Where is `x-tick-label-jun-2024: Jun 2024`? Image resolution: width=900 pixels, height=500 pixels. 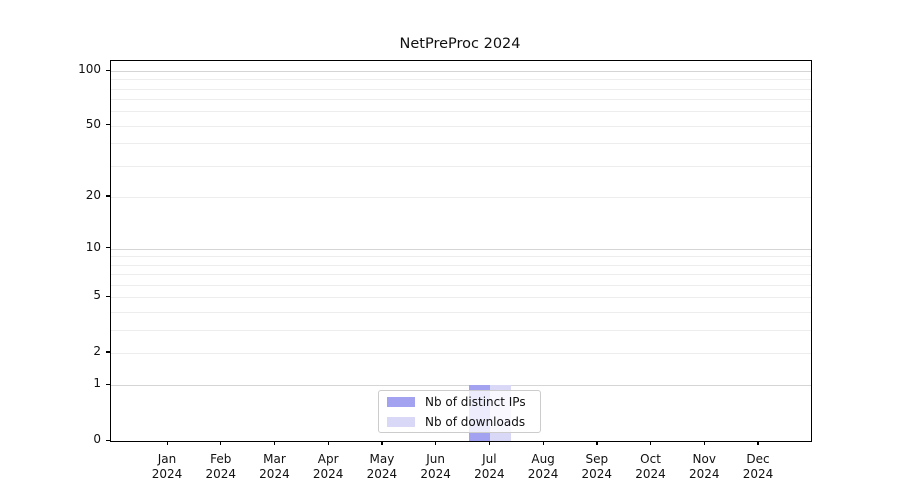
x-tick-label-jun-2024: Jun 2024 is located at coordinates (436, 467).